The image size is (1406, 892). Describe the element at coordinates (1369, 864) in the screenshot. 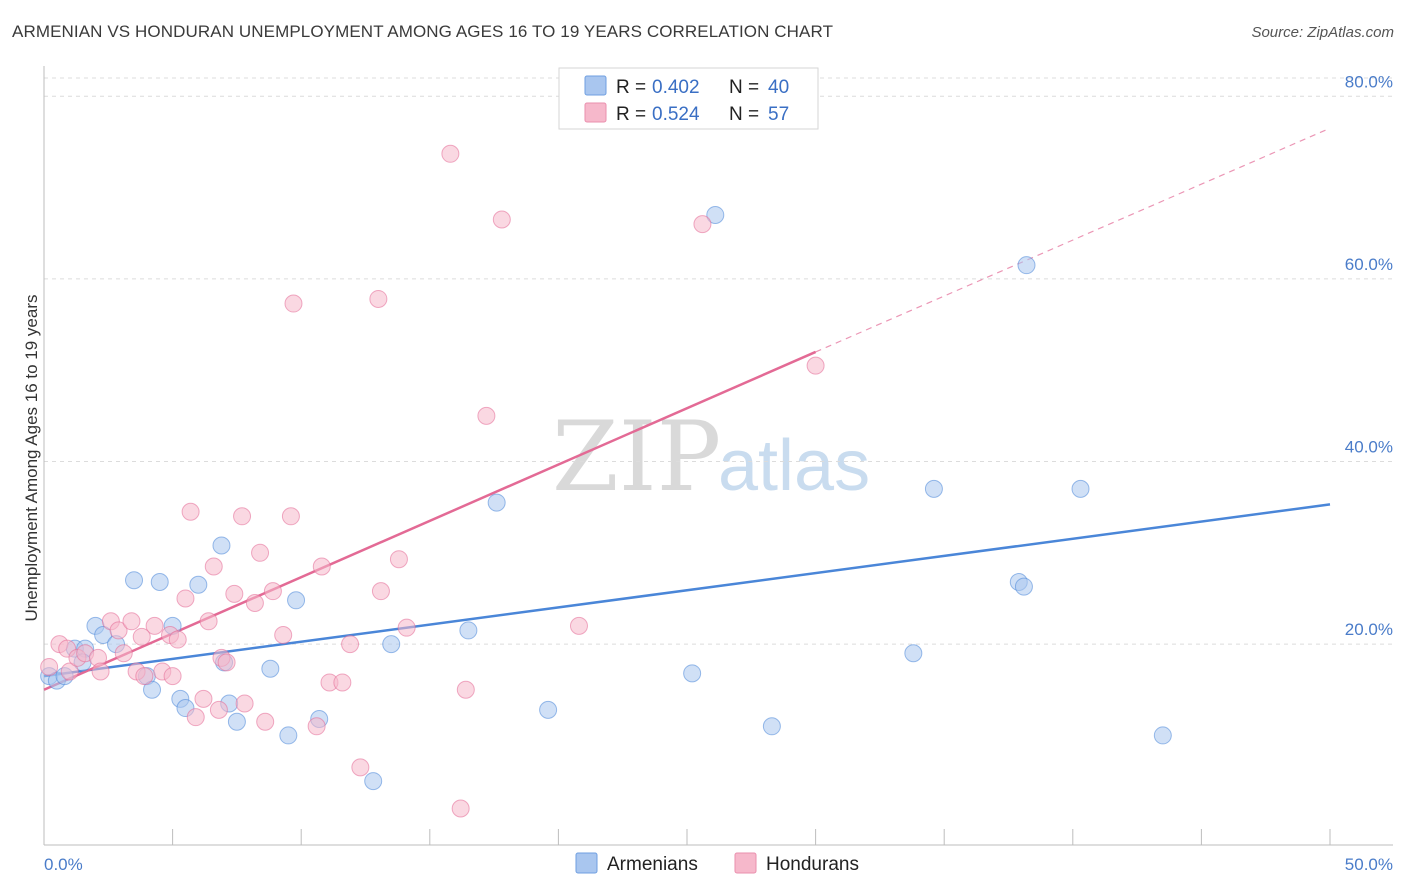

I see `x-tick-label-max: 50.0%` at that location.